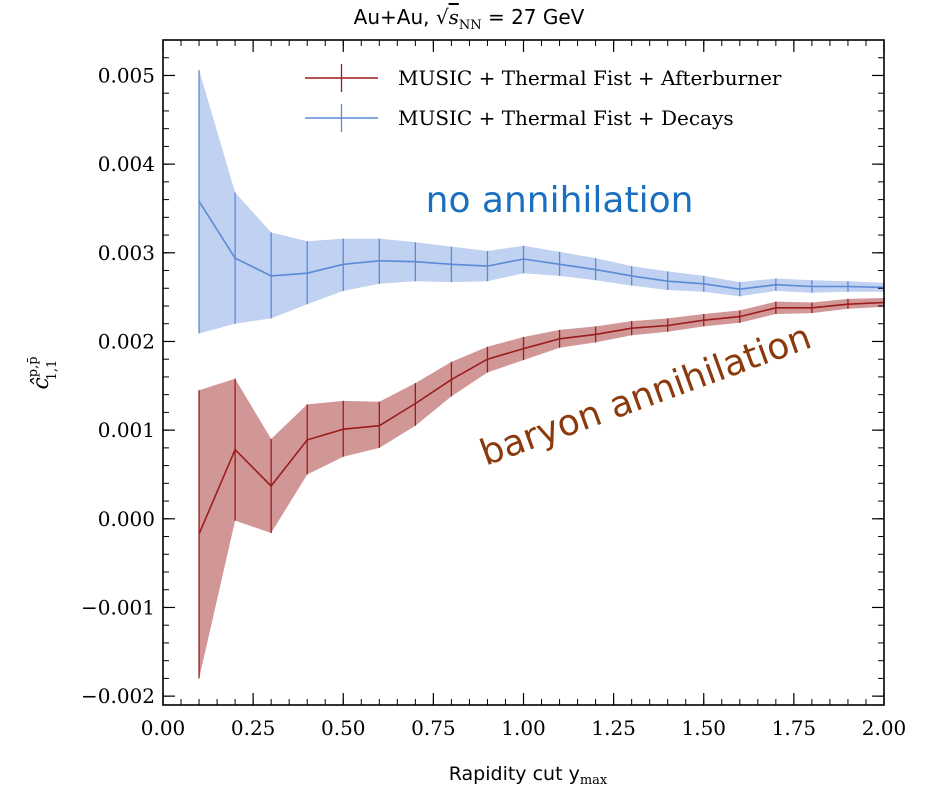 Image resolution: width=938 pixels, height=791 pixels. What do you see at coordinates (884, 728) in the screenshot?
I see `x-tick-label: 2.00` at bounding box center [884, 728].